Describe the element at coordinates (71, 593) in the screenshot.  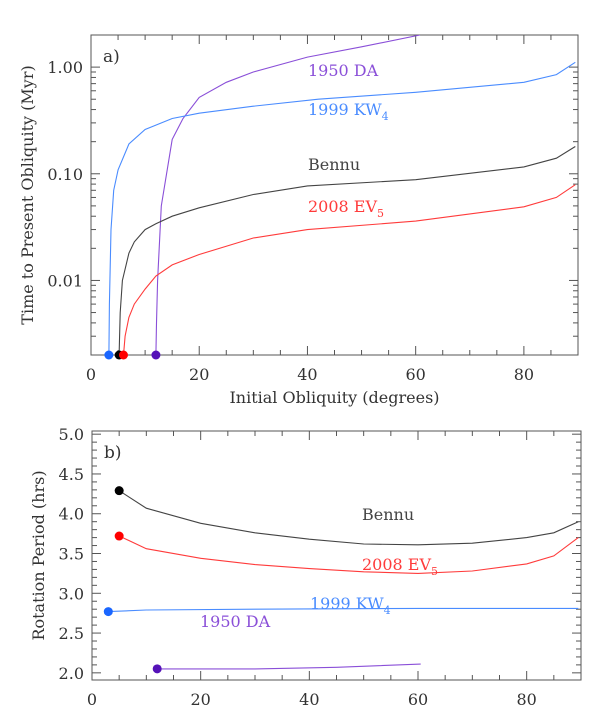
I see `y-tick-label: 3.0` at that location.